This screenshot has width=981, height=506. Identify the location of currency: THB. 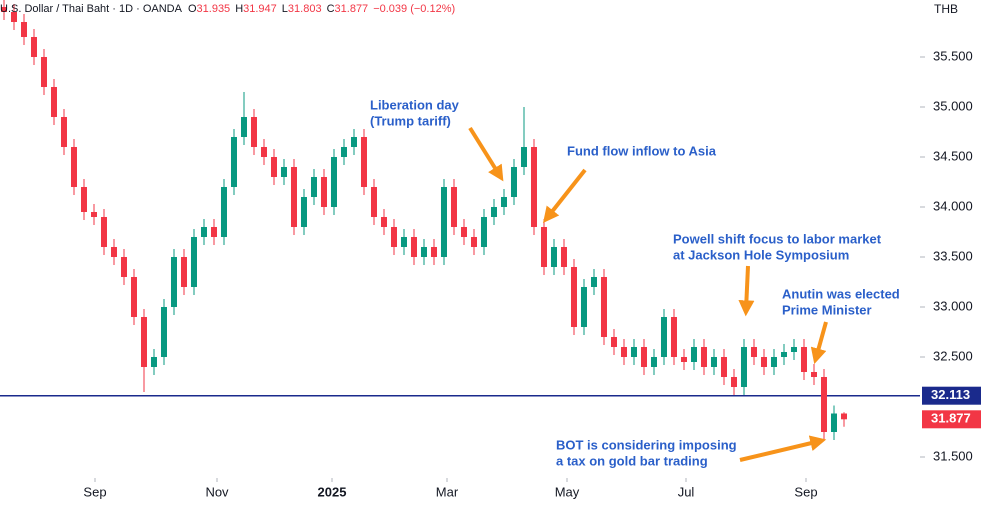
(946, 9).